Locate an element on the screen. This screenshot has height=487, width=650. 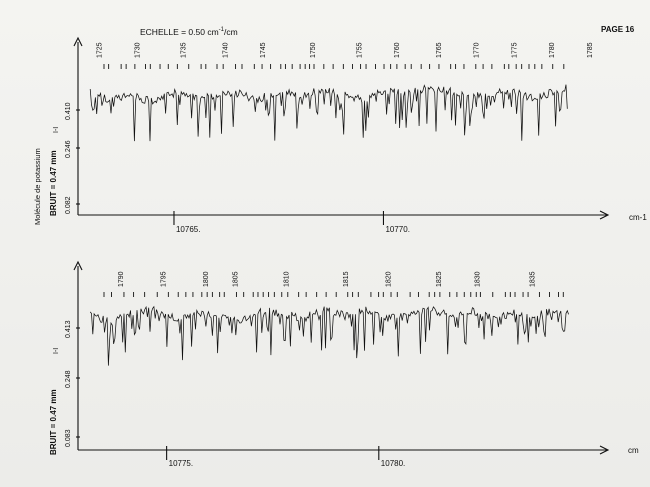
bottom-ytick-label: 0.083 is located at coordinates (68, 438).